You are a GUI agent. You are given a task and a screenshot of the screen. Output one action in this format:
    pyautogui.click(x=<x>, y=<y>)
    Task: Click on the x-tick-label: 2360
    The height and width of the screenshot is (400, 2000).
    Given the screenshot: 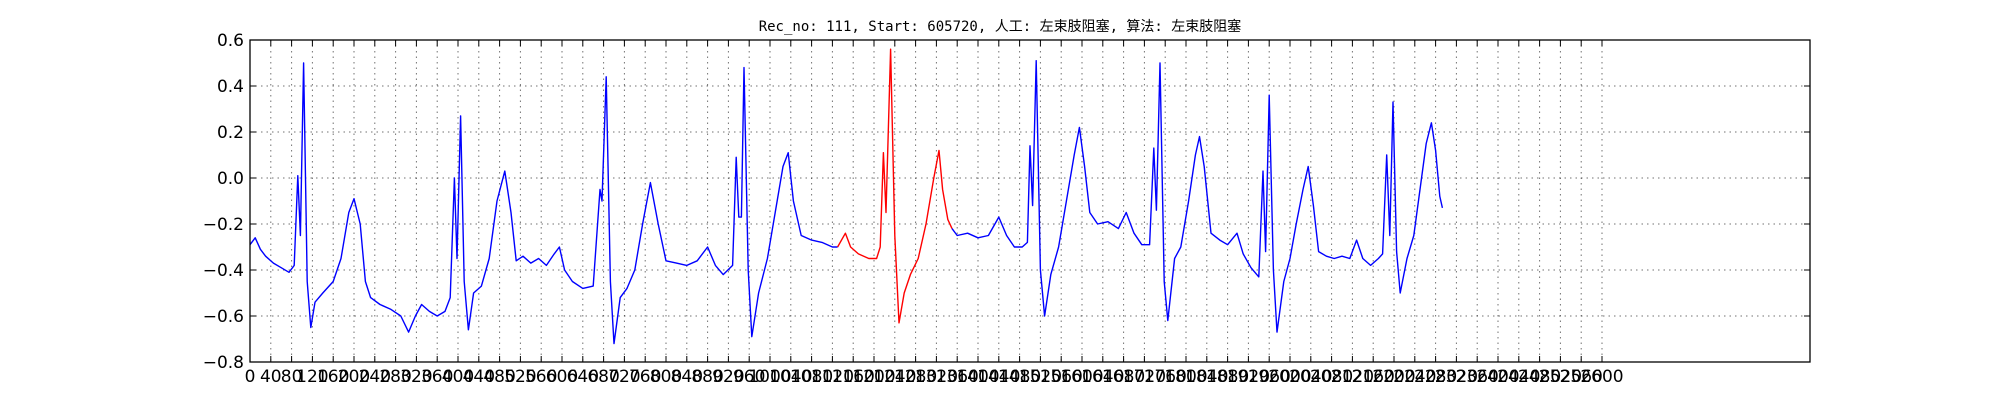 What is the action you would take?
    pyautogui.click(x=1477, y=377)
    